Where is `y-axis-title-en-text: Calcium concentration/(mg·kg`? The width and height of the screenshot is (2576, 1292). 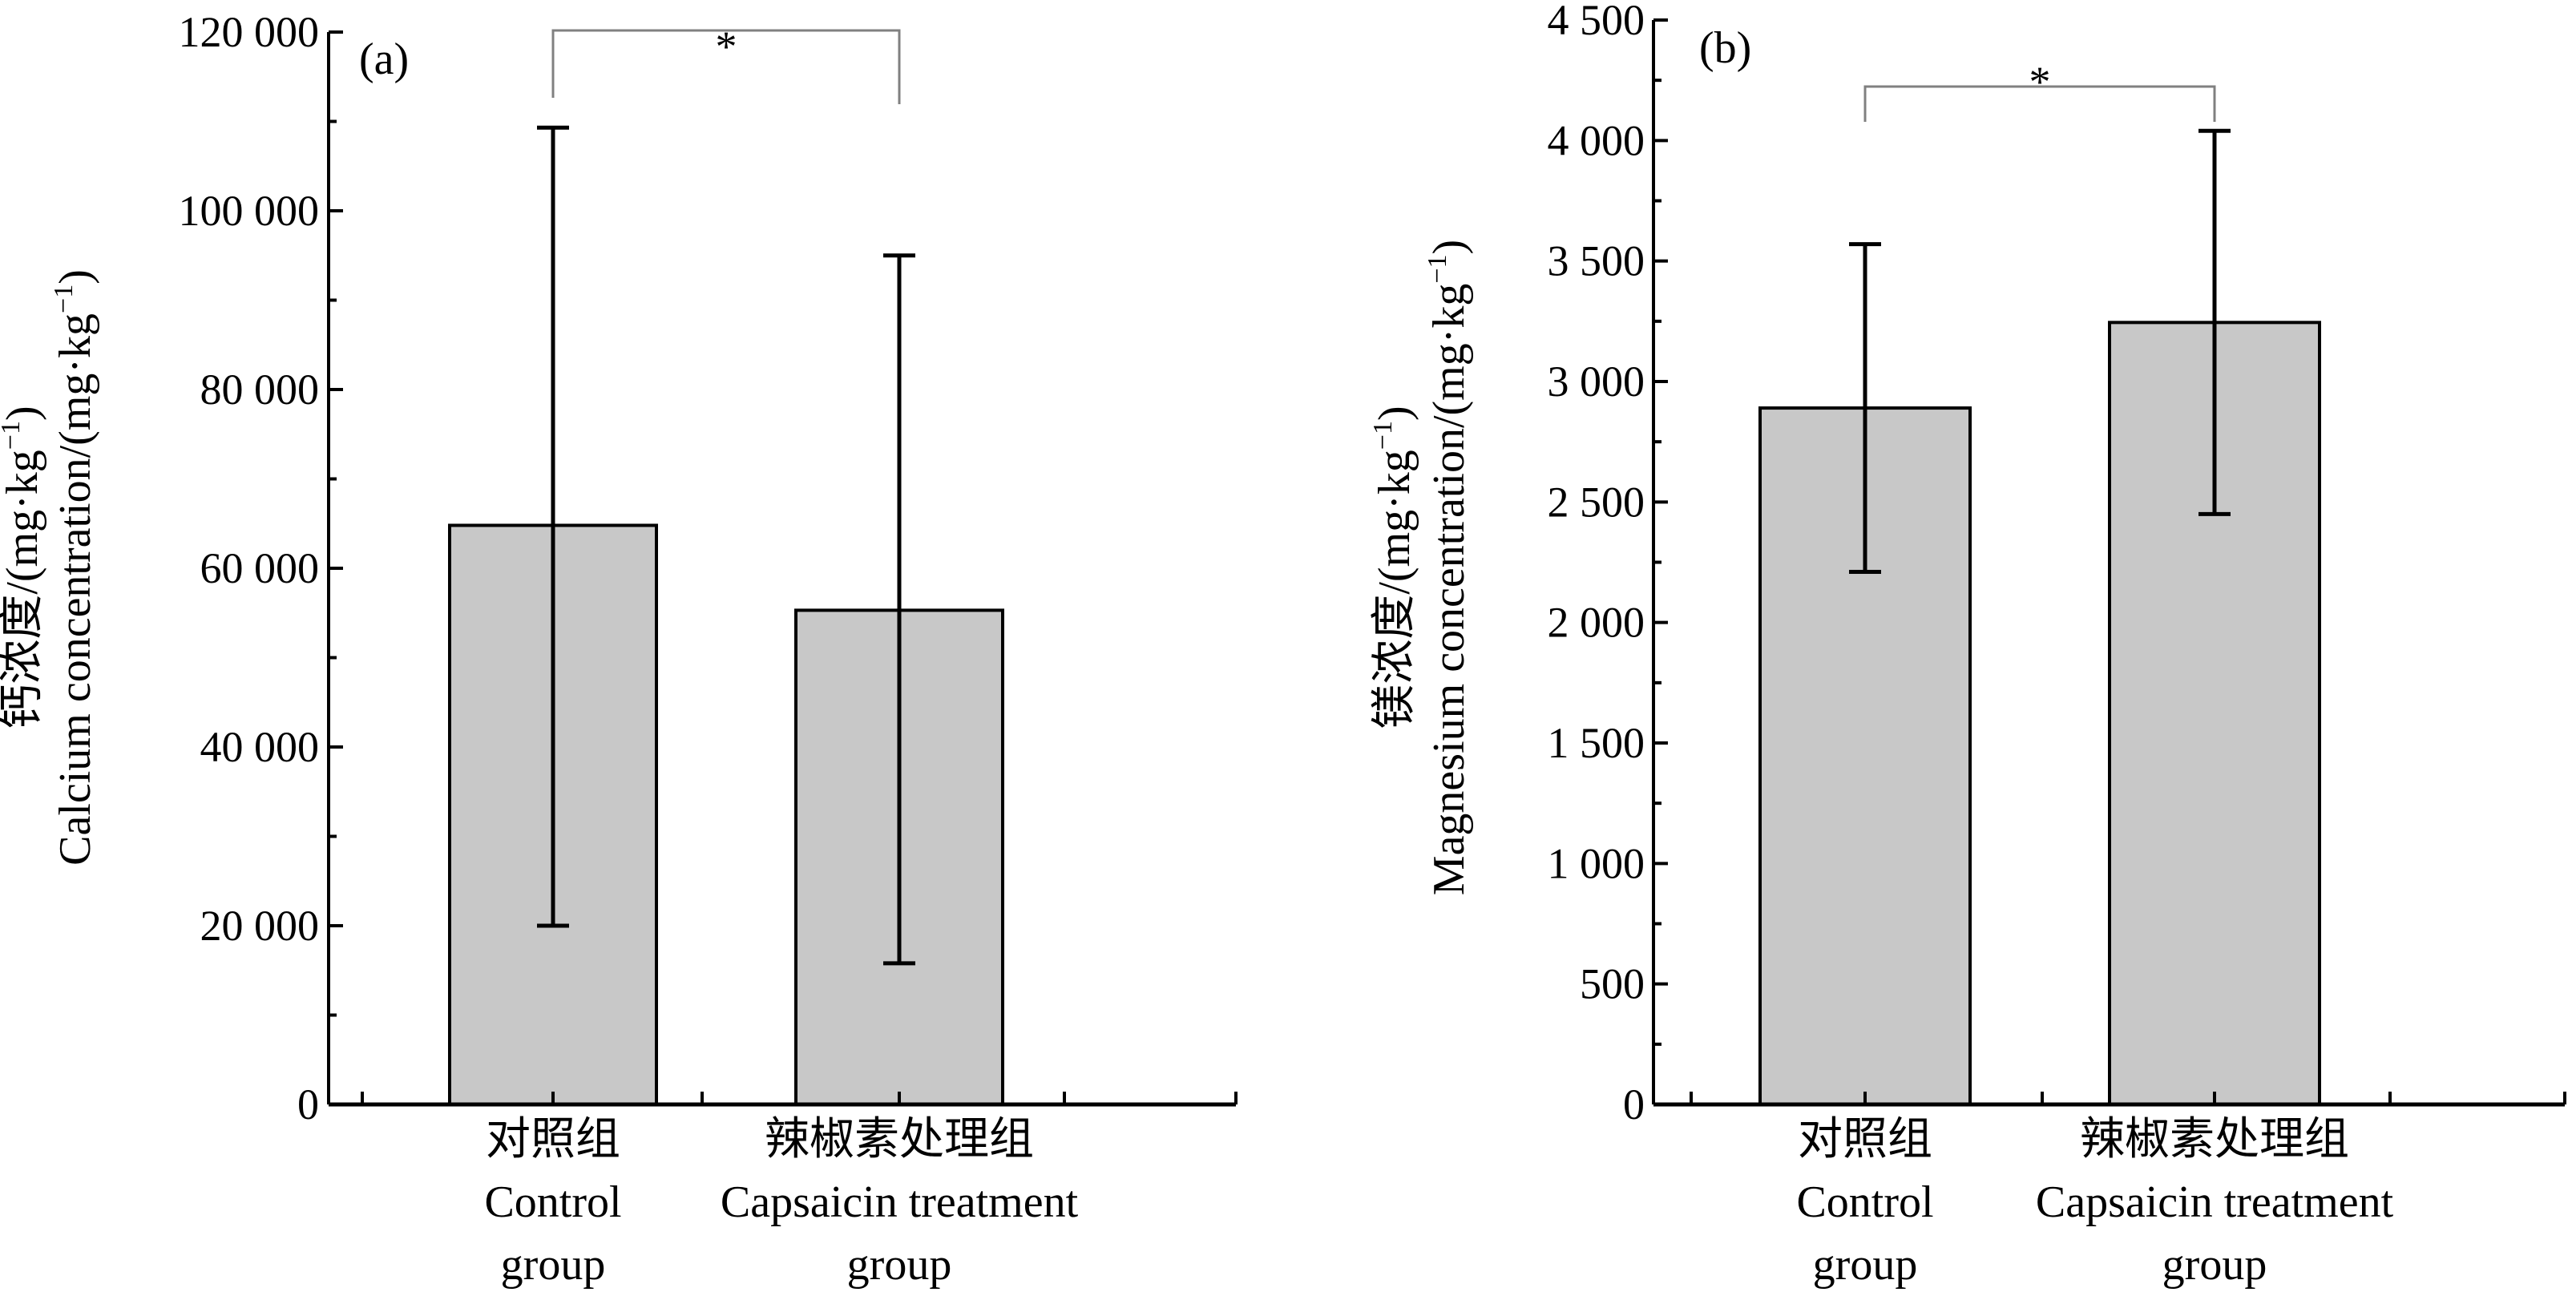
y-axis-title-en-text: Calcium concentration/(mg·kg is located at coordinates (75, 589).